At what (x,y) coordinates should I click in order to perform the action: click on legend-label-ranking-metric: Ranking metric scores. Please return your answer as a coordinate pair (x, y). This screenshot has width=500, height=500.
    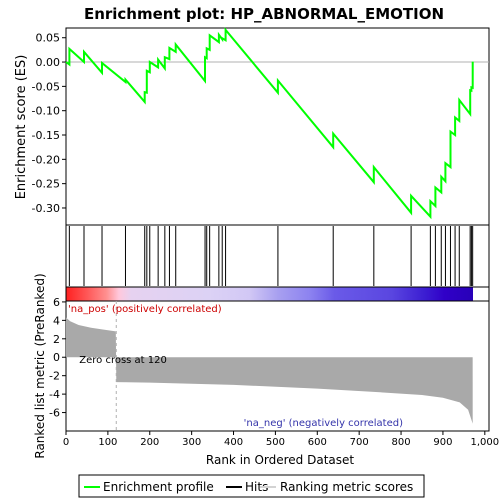
    Looking at the image, I should click on (346, 487).